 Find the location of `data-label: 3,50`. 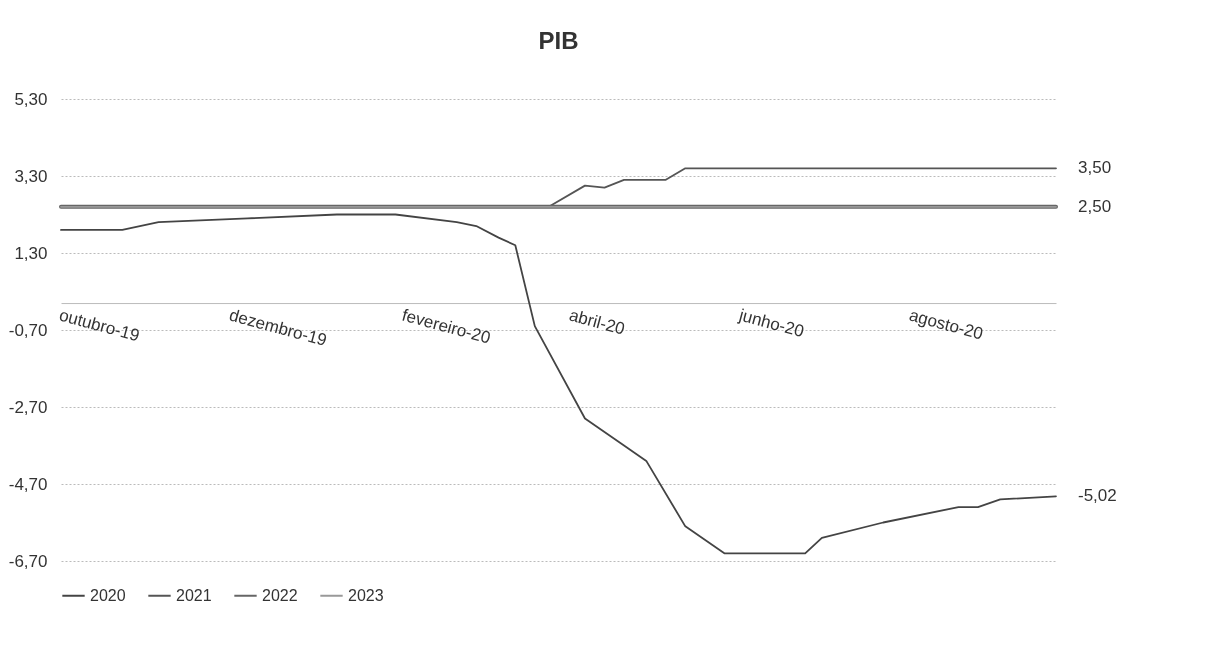

data-label: 3,50 is located at coordinates (1095, 168).